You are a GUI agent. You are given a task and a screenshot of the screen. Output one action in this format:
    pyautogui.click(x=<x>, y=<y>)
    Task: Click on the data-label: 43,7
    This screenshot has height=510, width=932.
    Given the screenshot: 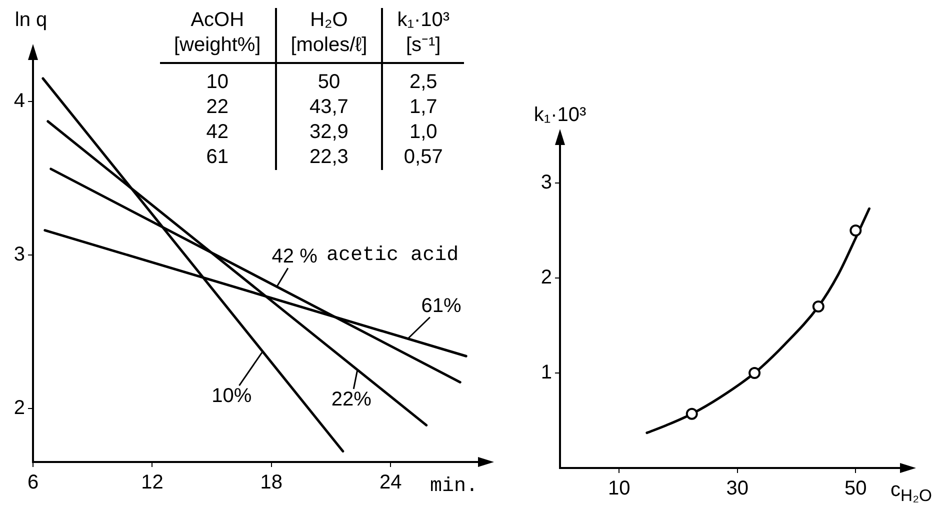 What is the action you would take?
    pyautogui.click(x=329, y=107)
    